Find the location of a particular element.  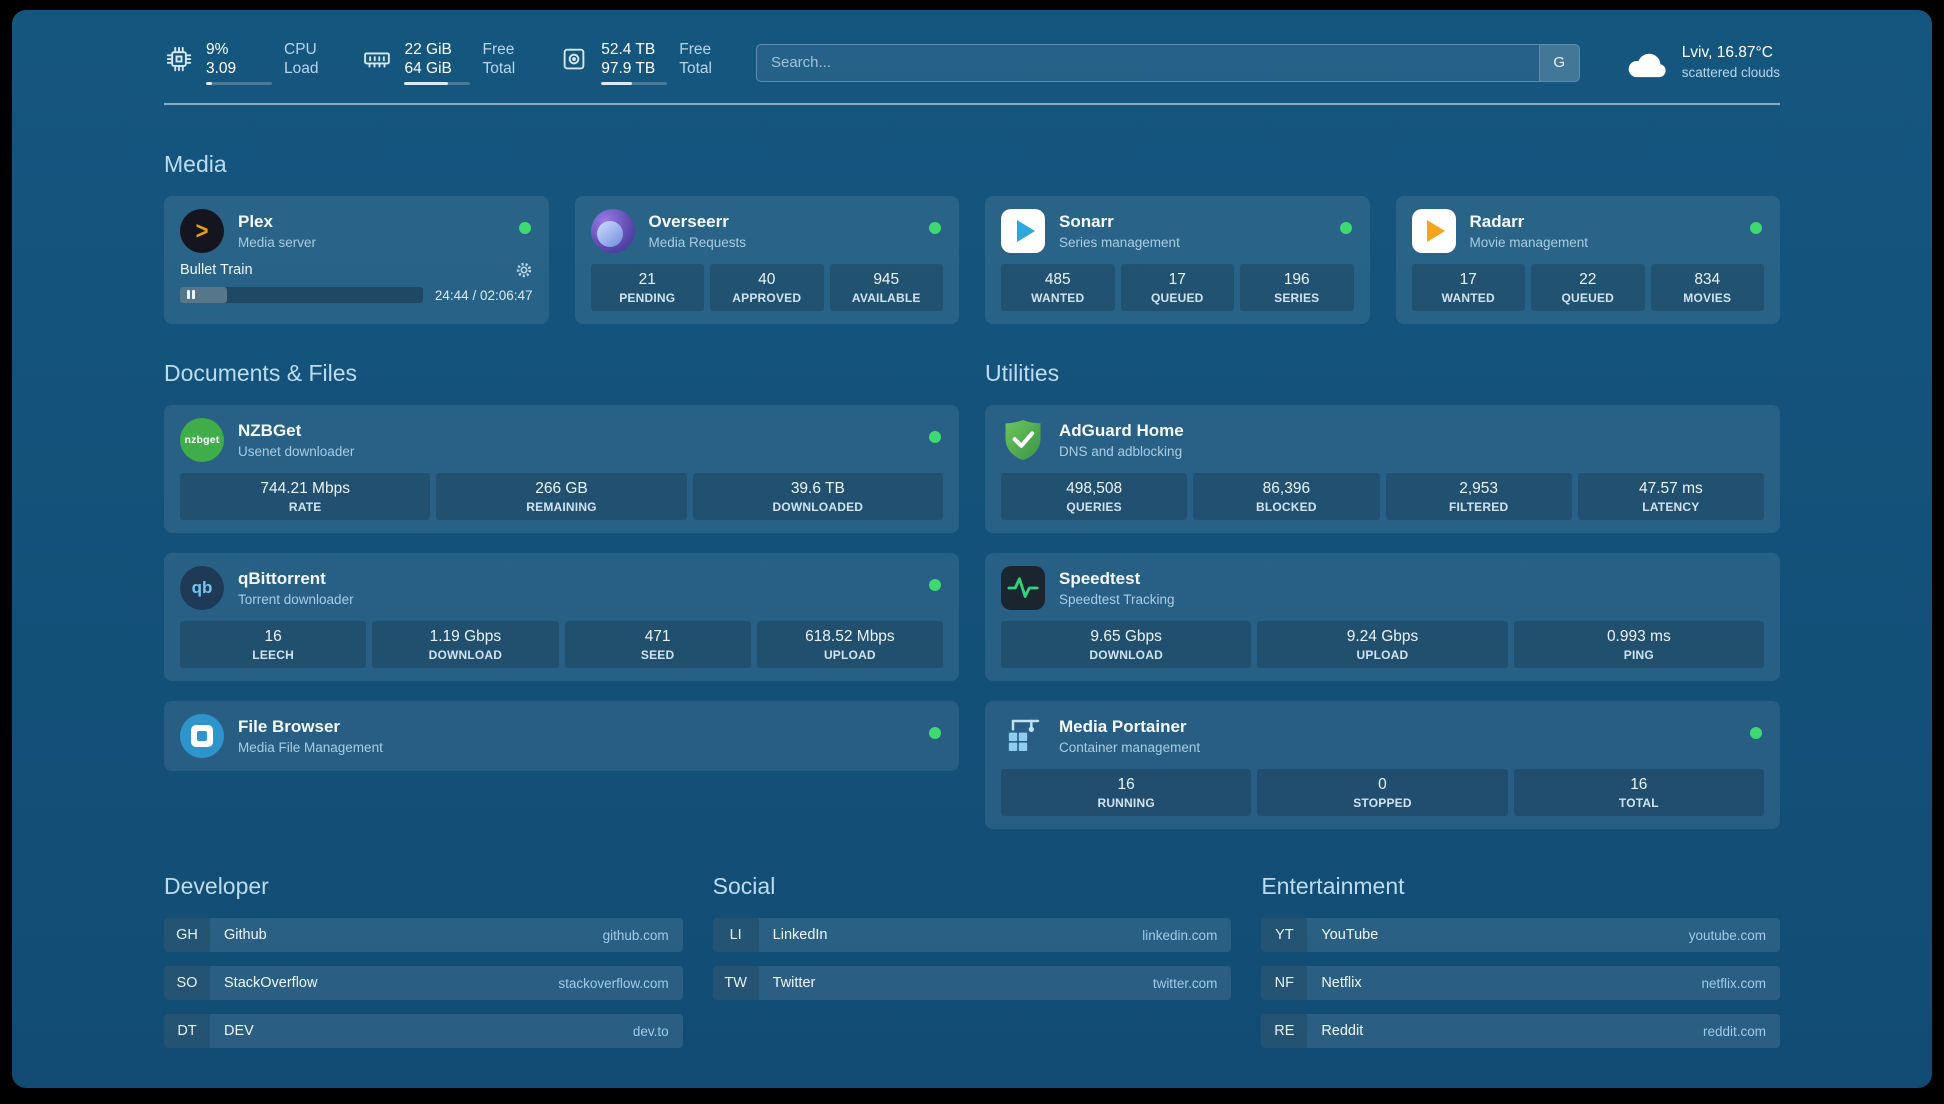

bookmark-name: YouTube is located at coordinates (1350, 935).